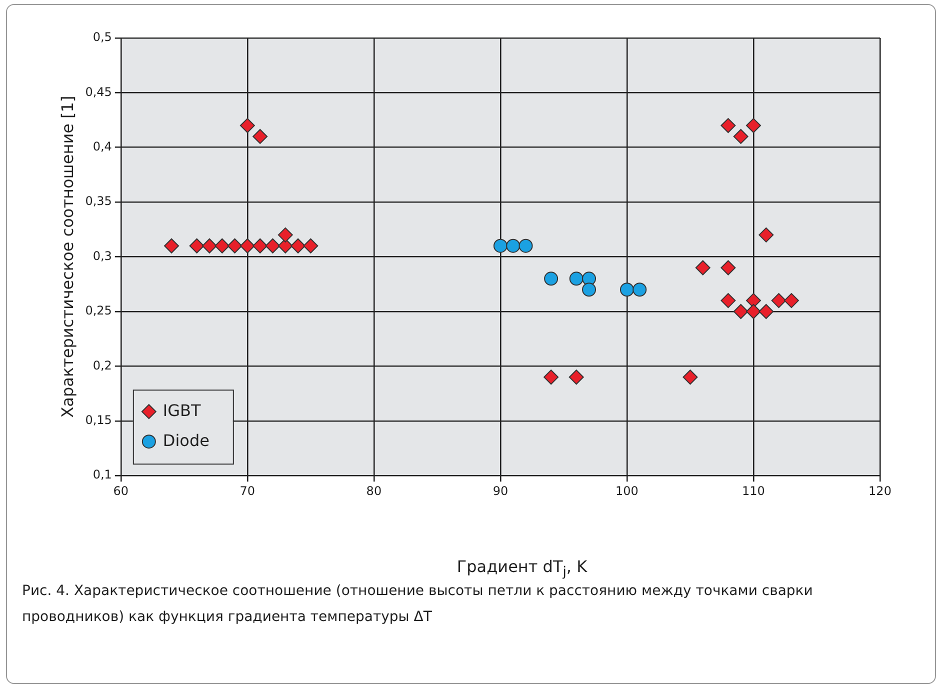  What do you see at coordinates (753, 491) in the screenshot?
I see `x-tick-label: 110` at bounding box center [753, 491].